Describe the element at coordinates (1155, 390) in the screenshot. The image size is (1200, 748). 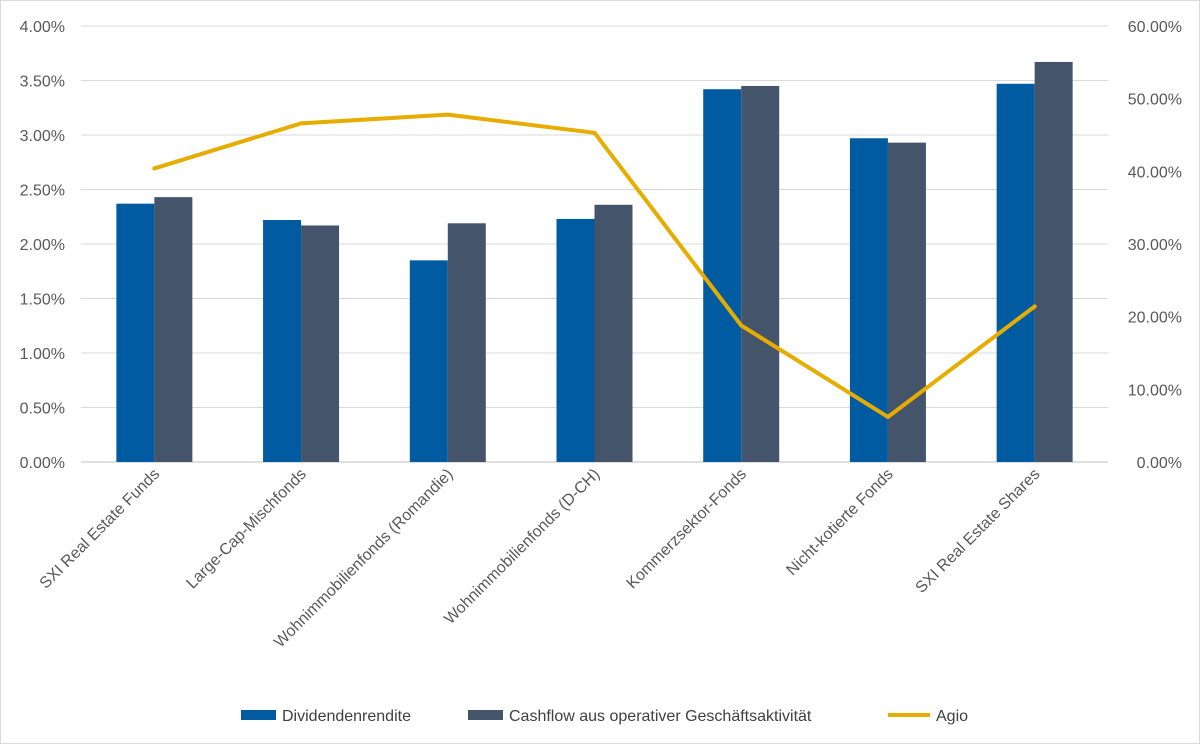
I see `right-tick-label: 10.00%` at that location.